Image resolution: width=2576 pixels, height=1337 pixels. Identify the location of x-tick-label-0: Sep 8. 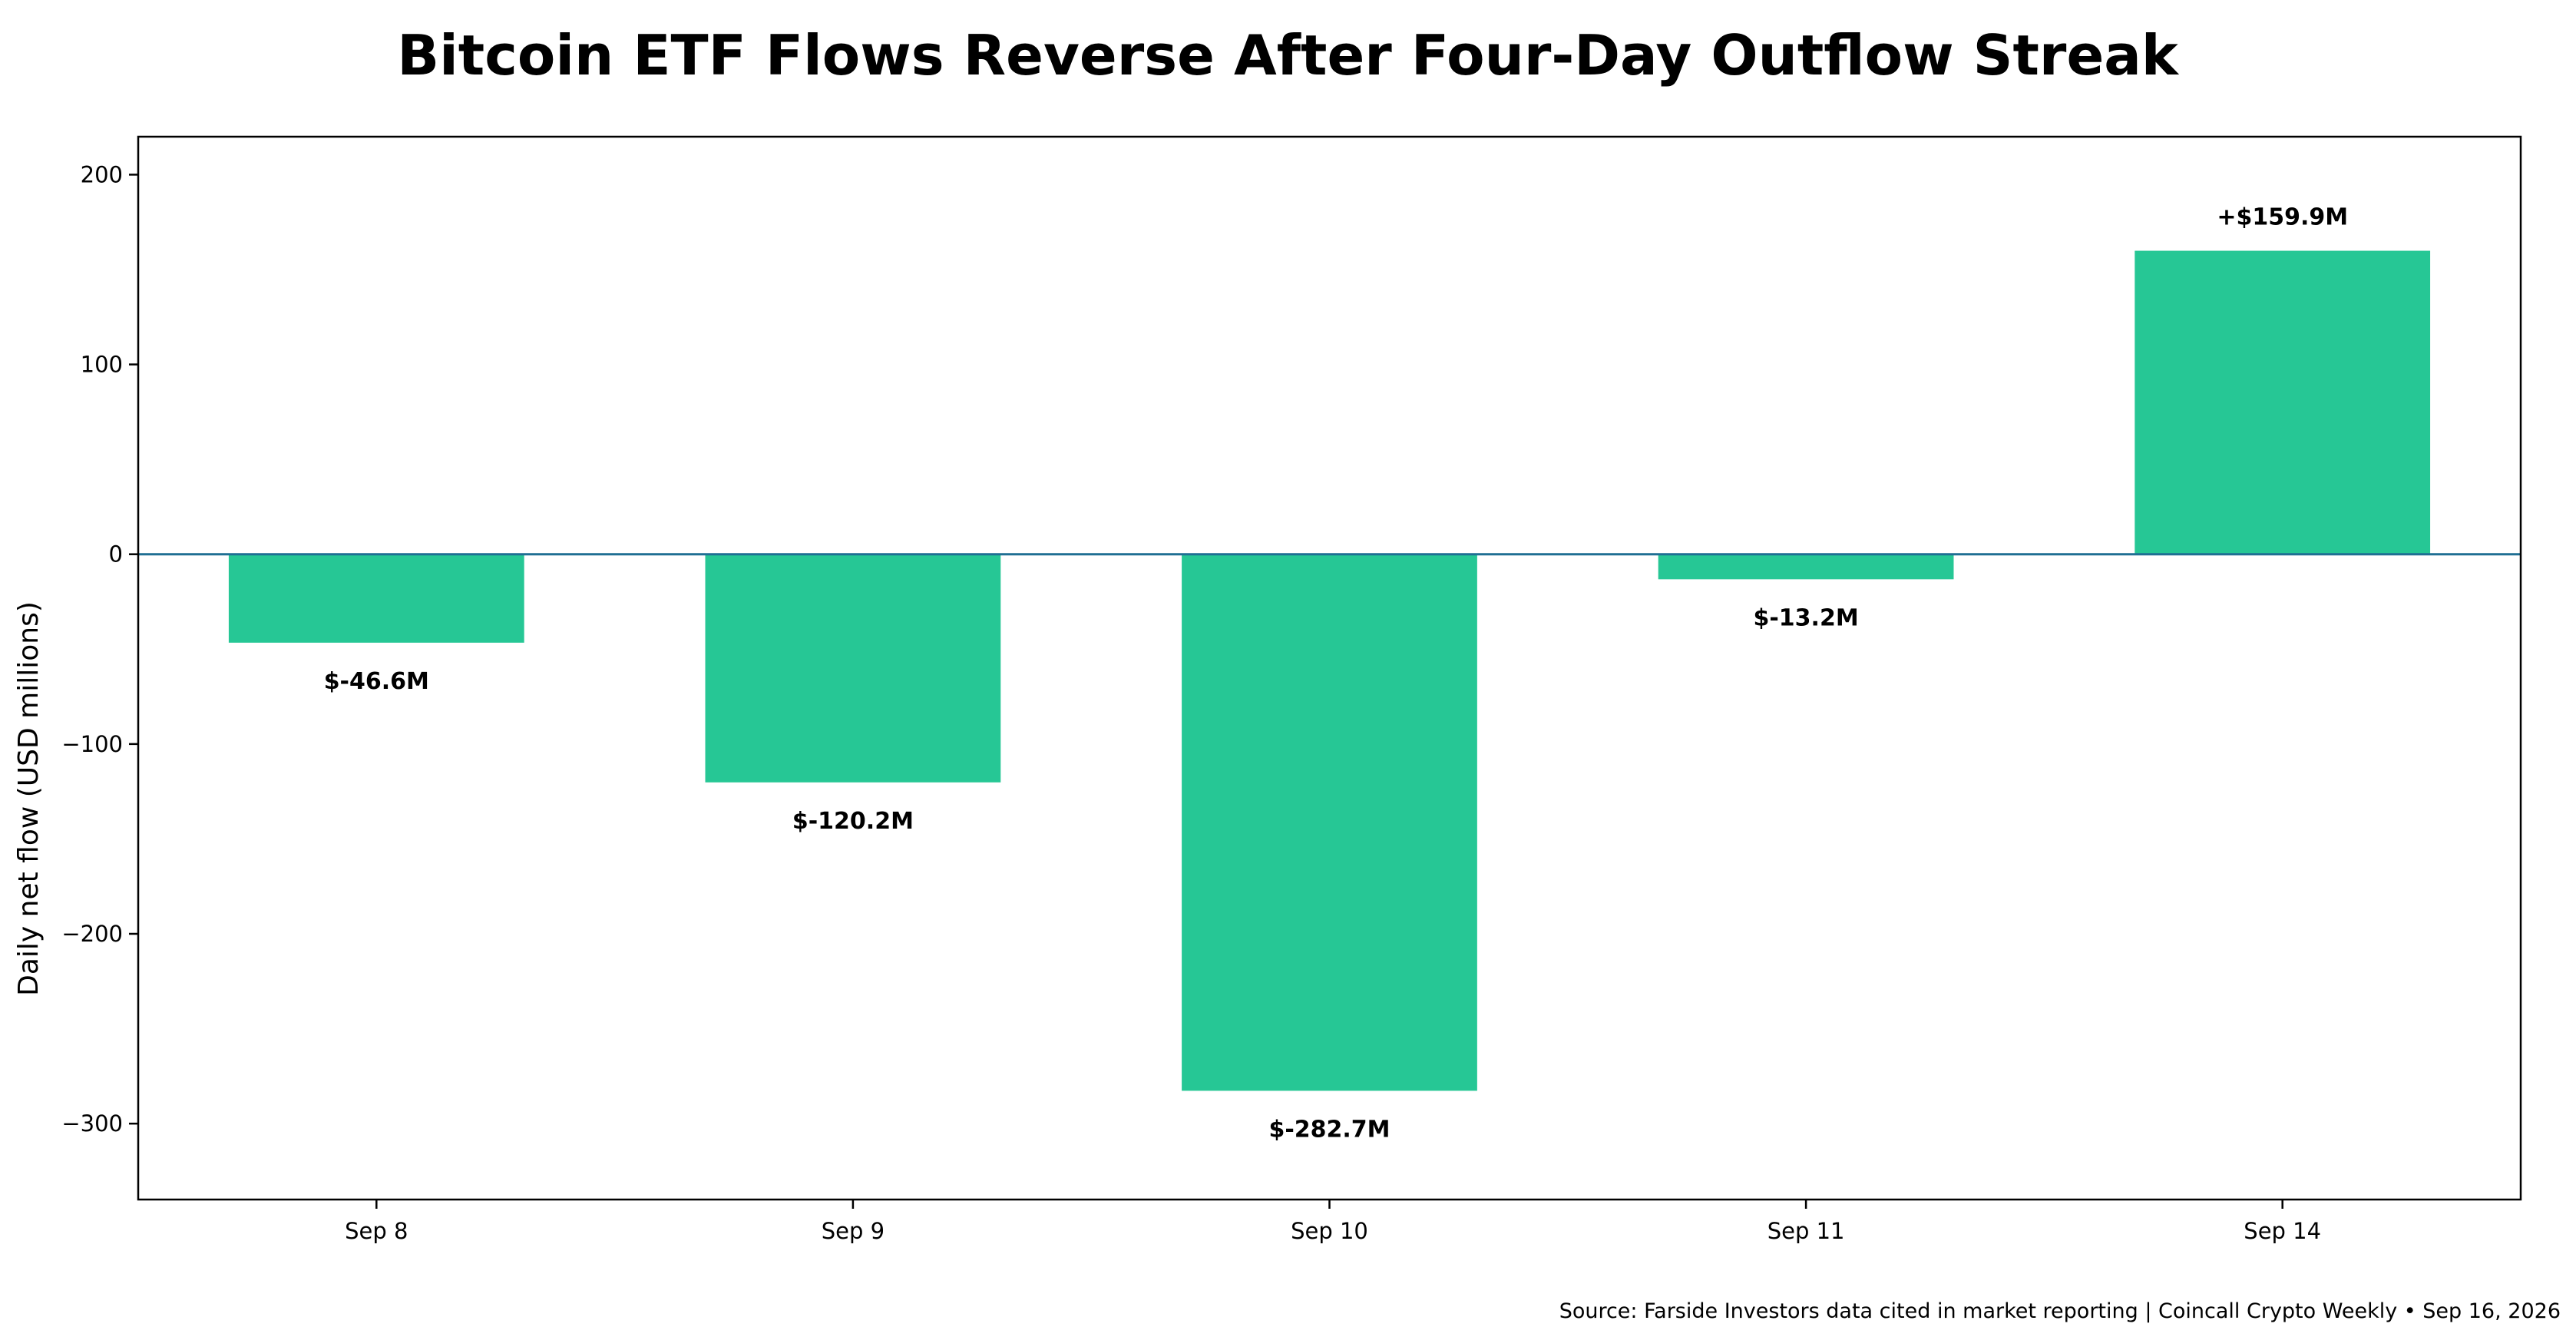
(376, 1231).